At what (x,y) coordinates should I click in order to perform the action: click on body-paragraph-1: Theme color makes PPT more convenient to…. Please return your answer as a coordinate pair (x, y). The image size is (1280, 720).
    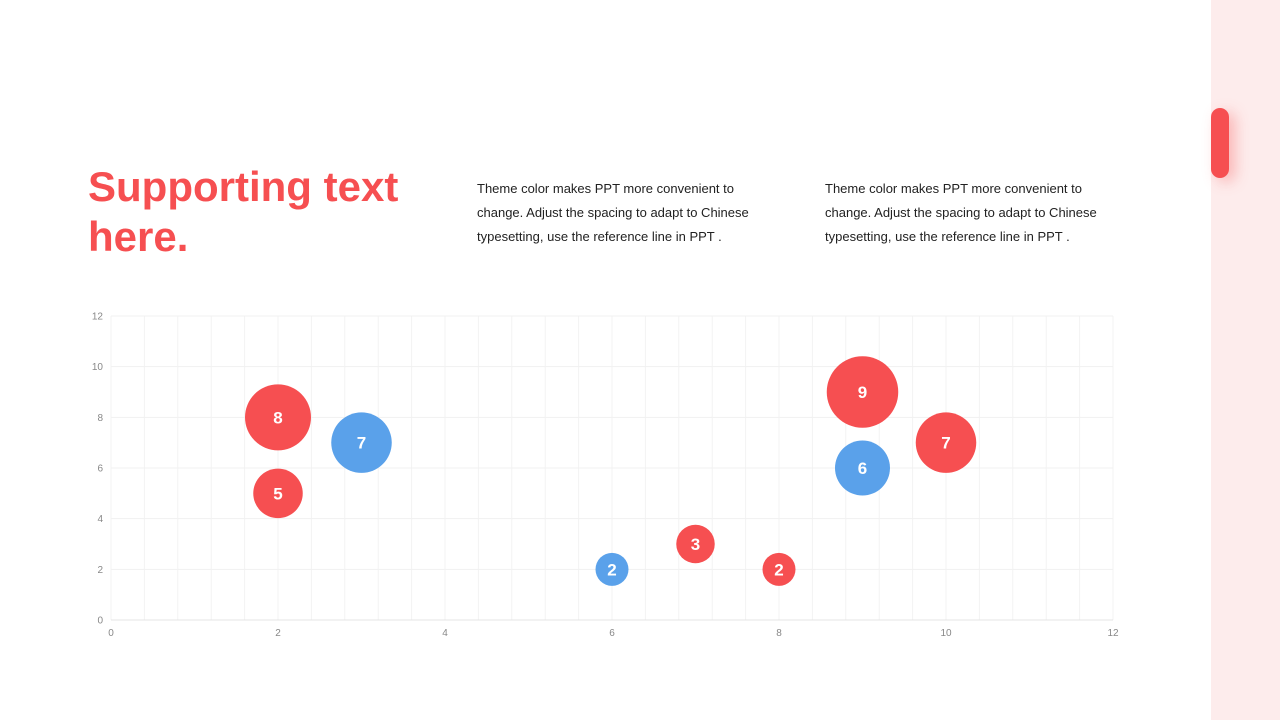
    Looking at the image, I should click on (613, 212).